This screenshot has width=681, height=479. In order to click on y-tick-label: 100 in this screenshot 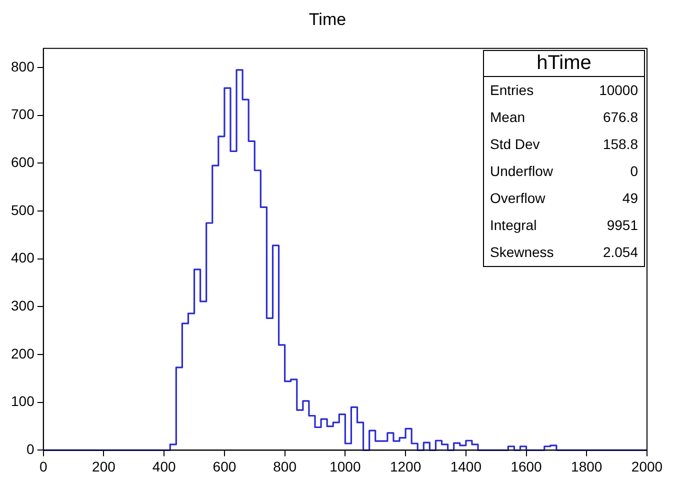, I will do `click(23, 401)`.